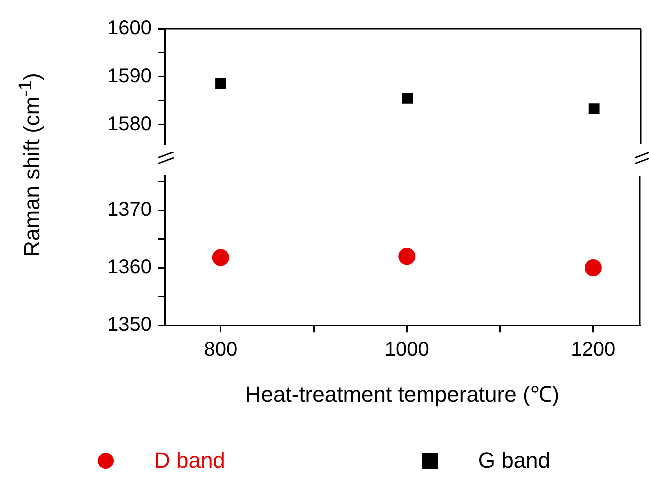 The height and width of the screenshot is (488, 649). What do you see at coordinates (130, 76) in the screenshot?
I see `y-tick-label: 1590` at bounding box center [130, 76].